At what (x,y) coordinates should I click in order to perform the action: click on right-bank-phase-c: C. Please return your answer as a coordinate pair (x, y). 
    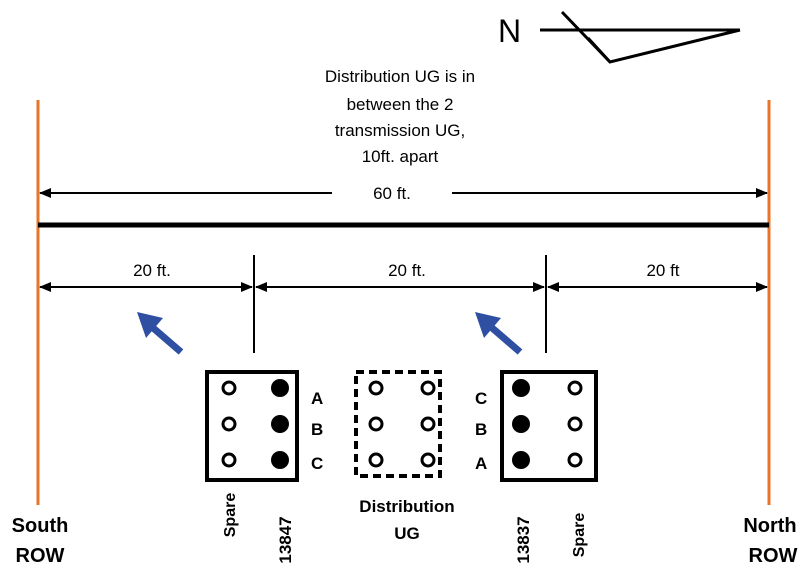
    Looking at the image, I should click on (481, 398).